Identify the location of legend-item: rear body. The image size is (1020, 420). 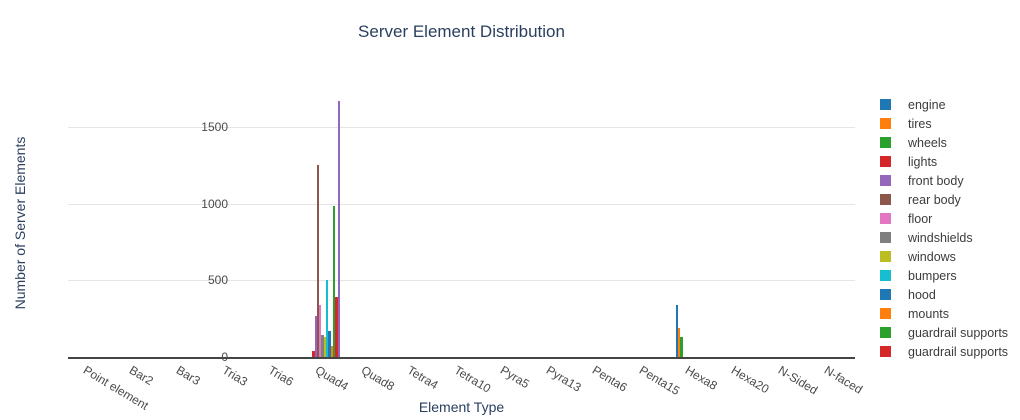
(949, 199).